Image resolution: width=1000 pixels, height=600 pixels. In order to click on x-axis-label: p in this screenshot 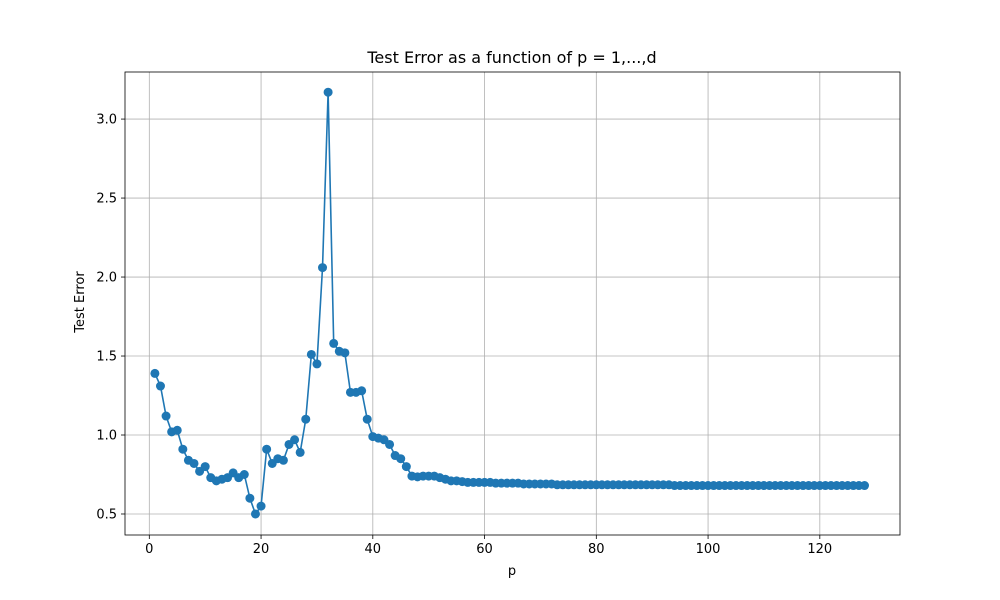, I will do `click(512, 571)`.